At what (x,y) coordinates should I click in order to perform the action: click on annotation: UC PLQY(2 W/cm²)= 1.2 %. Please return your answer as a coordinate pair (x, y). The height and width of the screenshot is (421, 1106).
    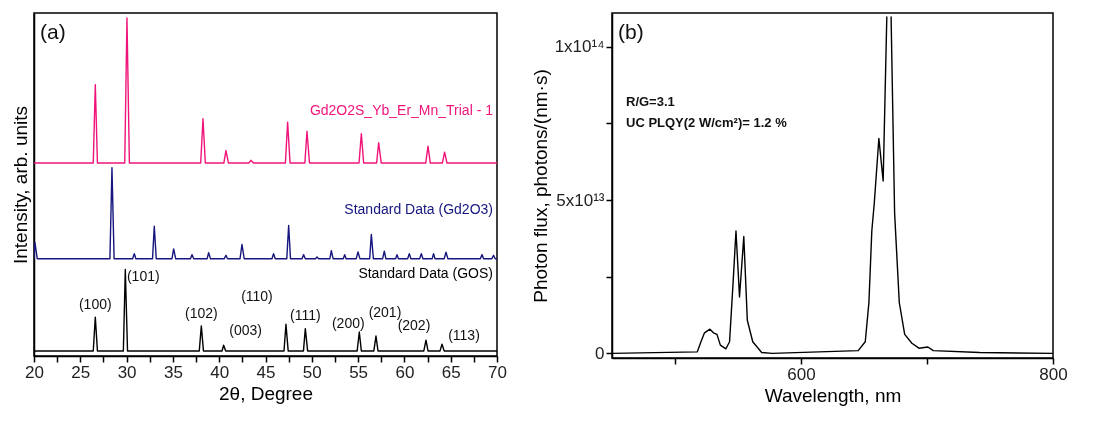
    Looking at the image, I should click on (707, 122).